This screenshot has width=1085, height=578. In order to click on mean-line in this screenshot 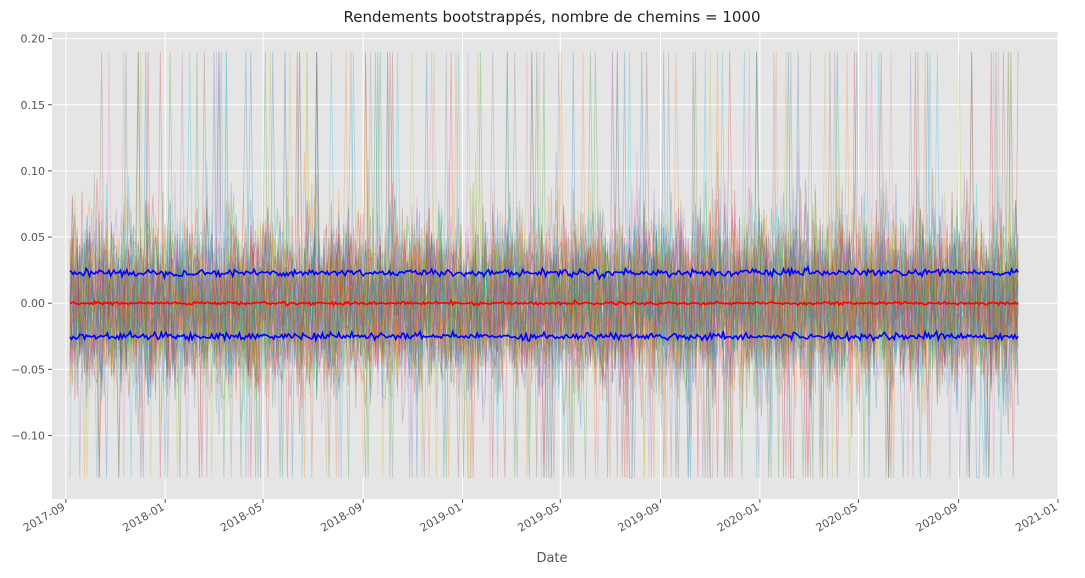, I will do `click(544, 302)`.